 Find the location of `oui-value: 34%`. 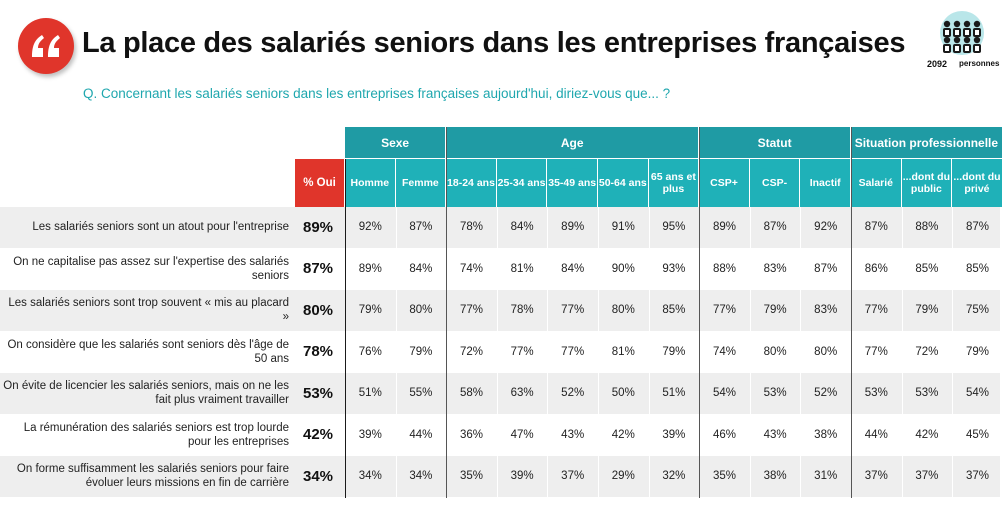

oui-value: 34% is located at coordinates (318, 476).